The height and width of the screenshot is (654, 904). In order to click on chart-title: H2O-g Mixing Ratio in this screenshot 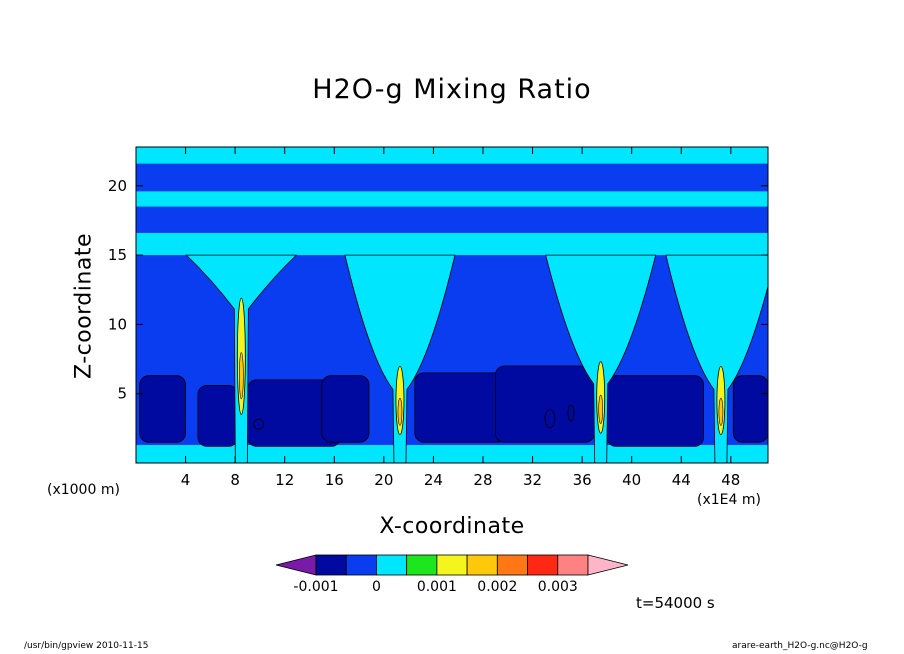, I will do `click(452, 89)`.